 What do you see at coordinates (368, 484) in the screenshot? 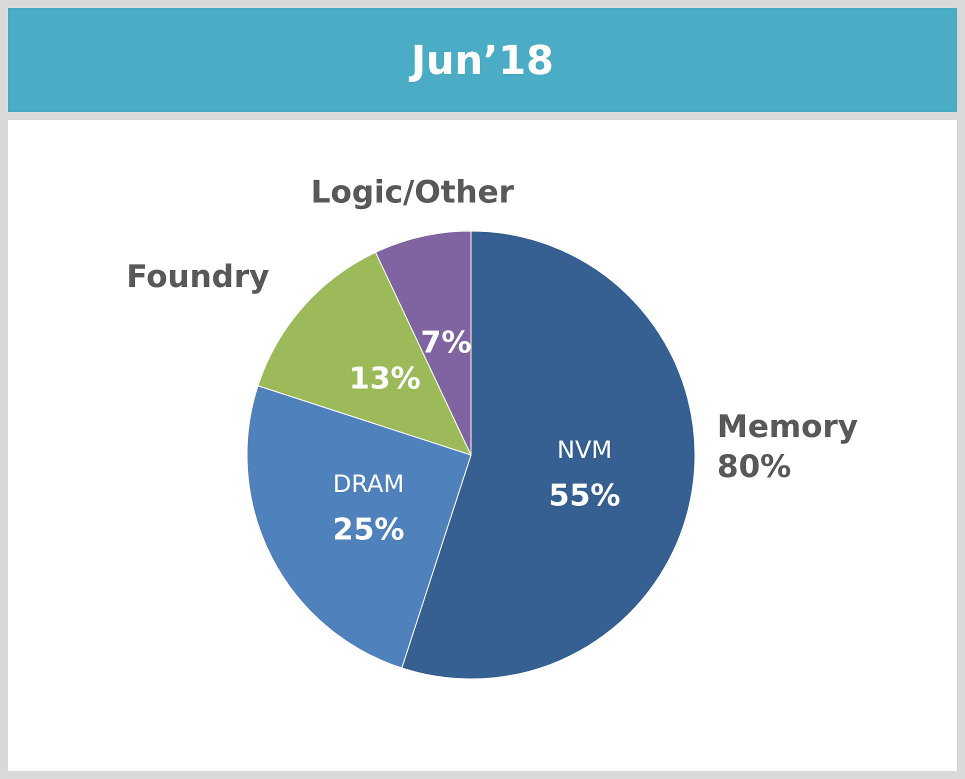
I see `slice-label: DRAM` at bounding box center [368, 484].